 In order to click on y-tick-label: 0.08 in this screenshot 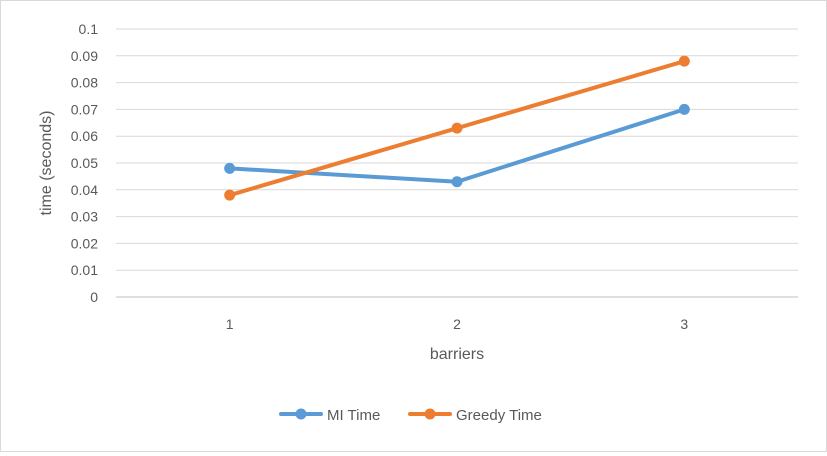, I will do `click(84, 83)`.